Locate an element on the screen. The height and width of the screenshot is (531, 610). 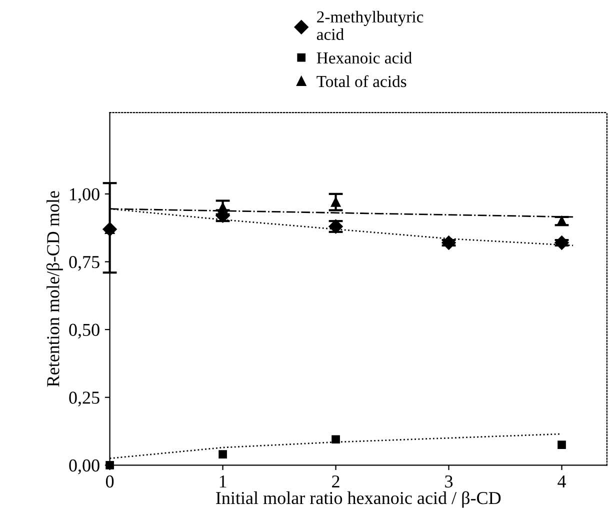
y-tick-label: 1,00 is located at coordinates (85, 195).